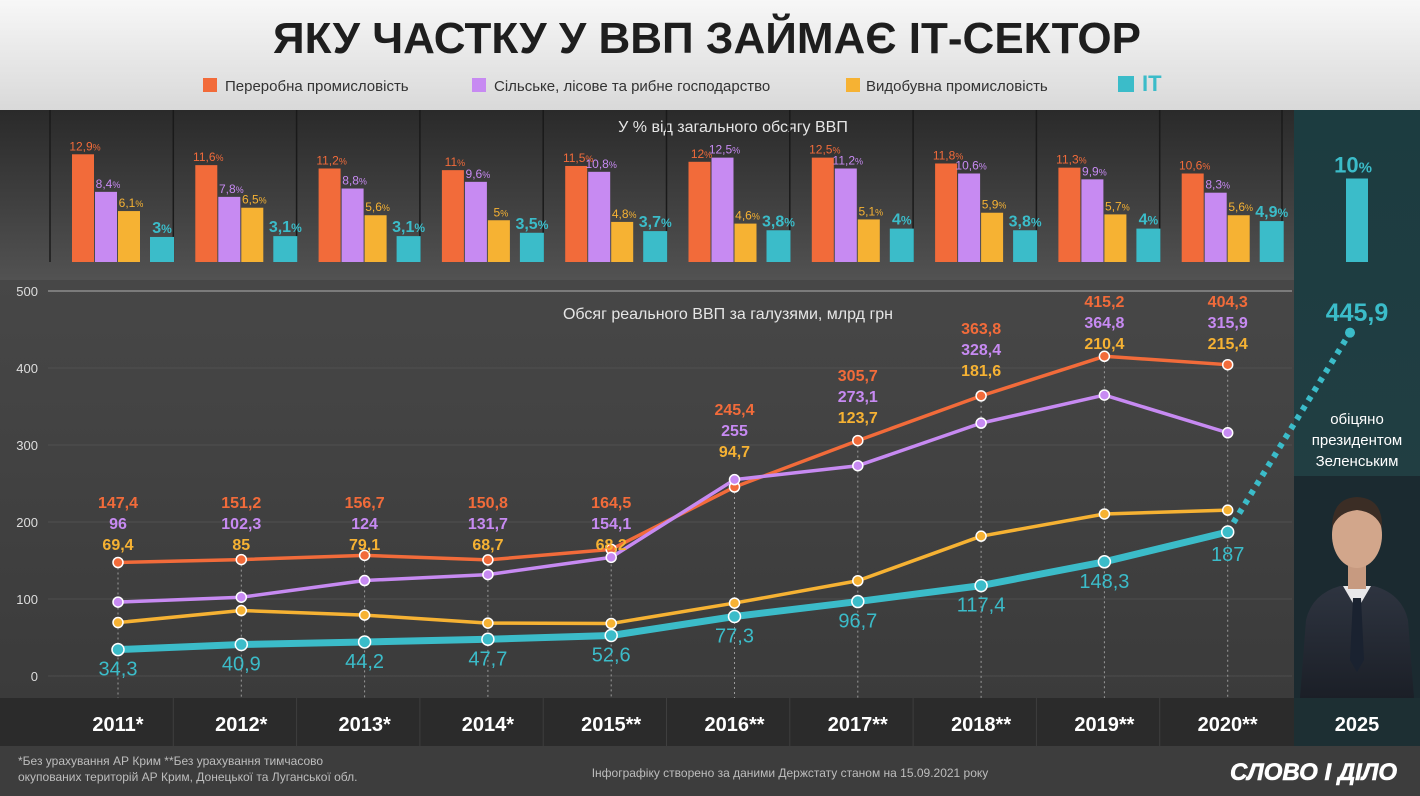  Describe the element at coordinates (455, 162) in the screenshot. I see `share-label-manufacturing: 11%` at that location.